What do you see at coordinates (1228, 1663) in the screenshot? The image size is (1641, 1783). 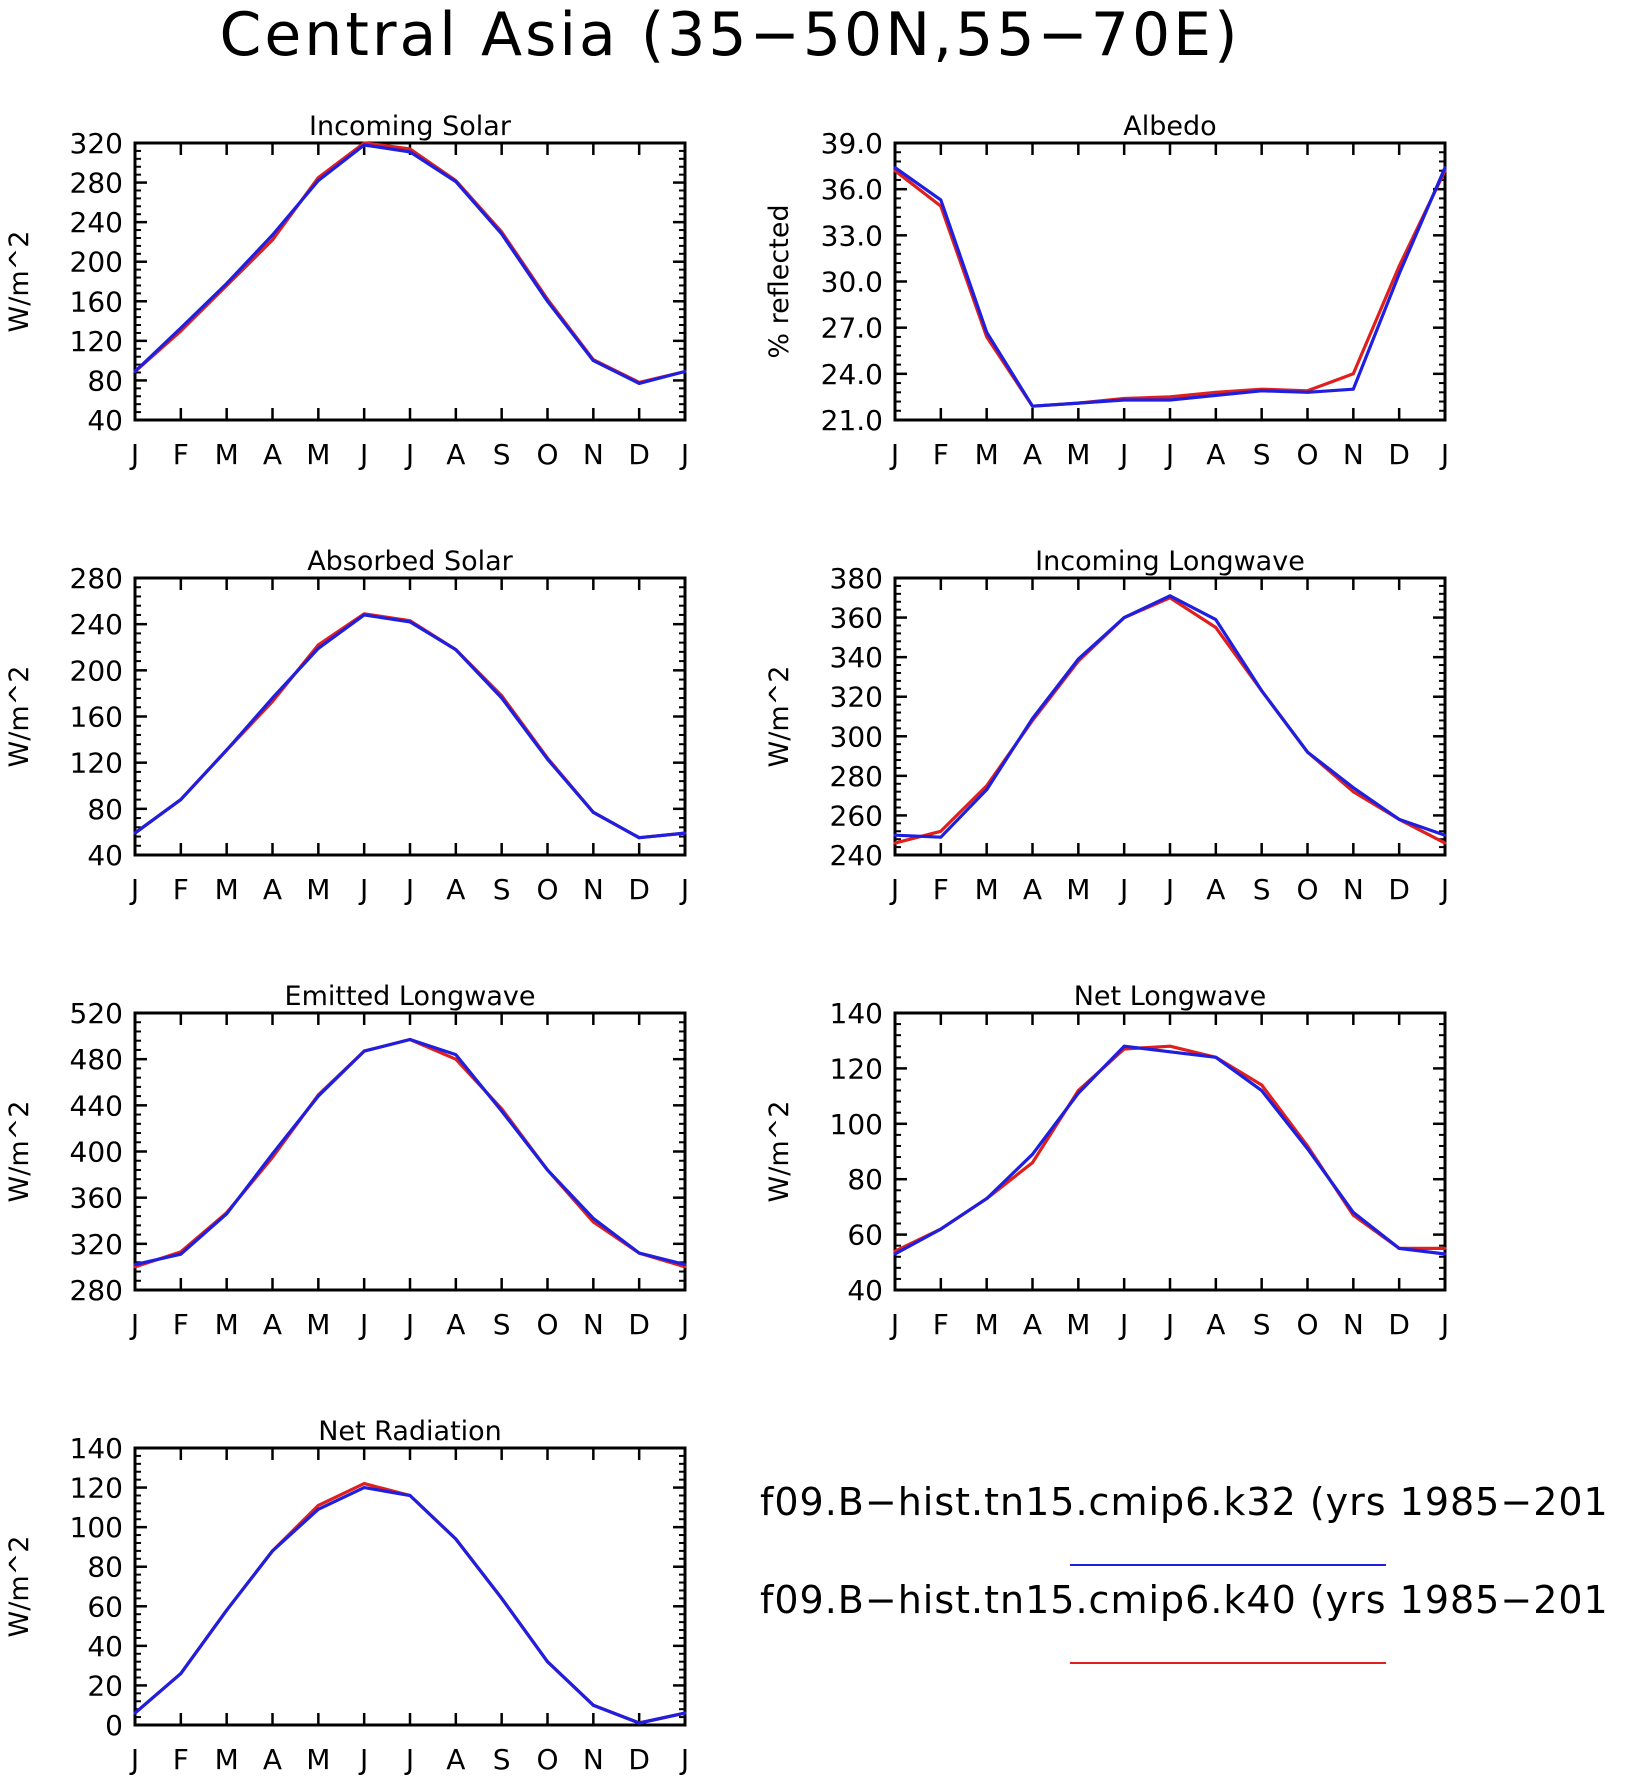 I see `legend-swatch-k40` at bounding box center [1228, 1663].